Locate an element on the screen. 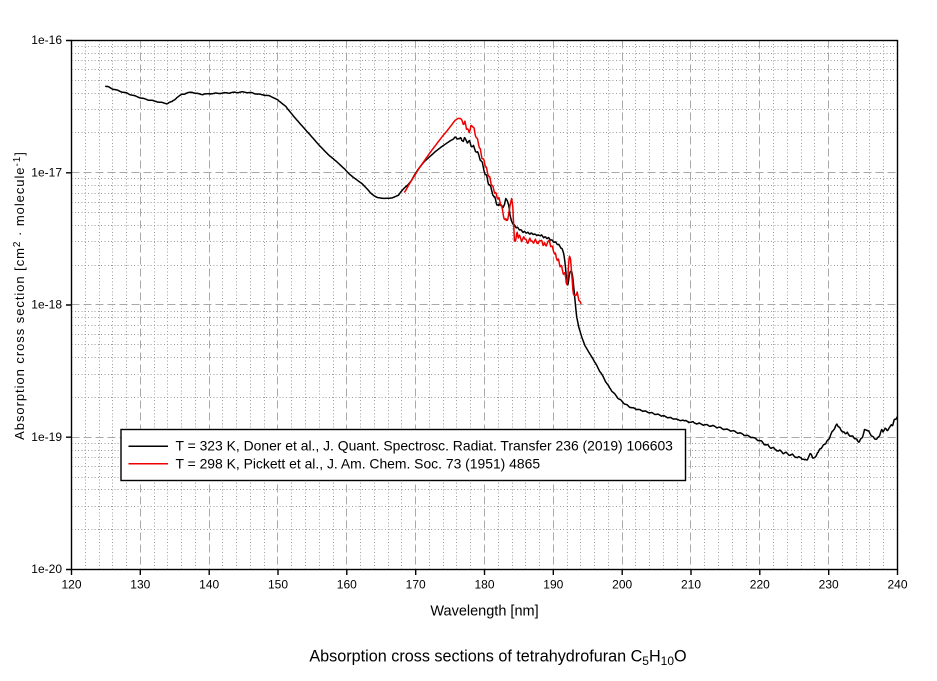 This screenshot has width=937, height=681. svg-text: 160 is located at coordinates (347, 585).